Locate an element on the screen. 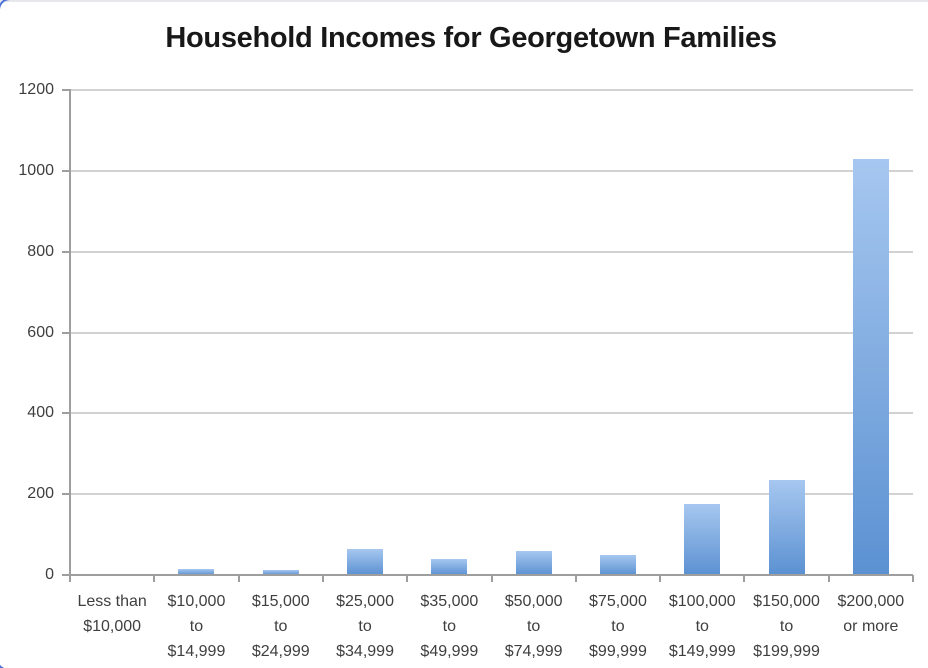  bar-$10,000 to $14,999 is located at coordinates (196, 571).